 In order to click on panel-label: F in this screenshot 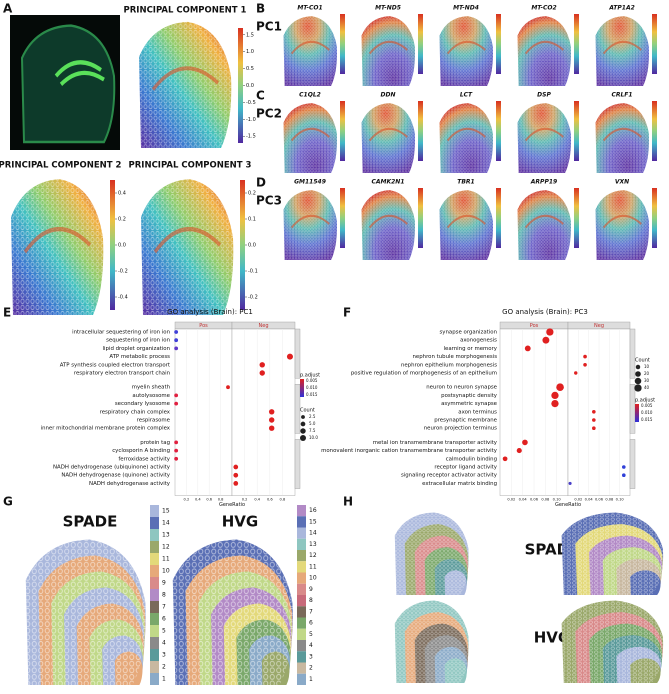, I will do `click(347, 313)`.